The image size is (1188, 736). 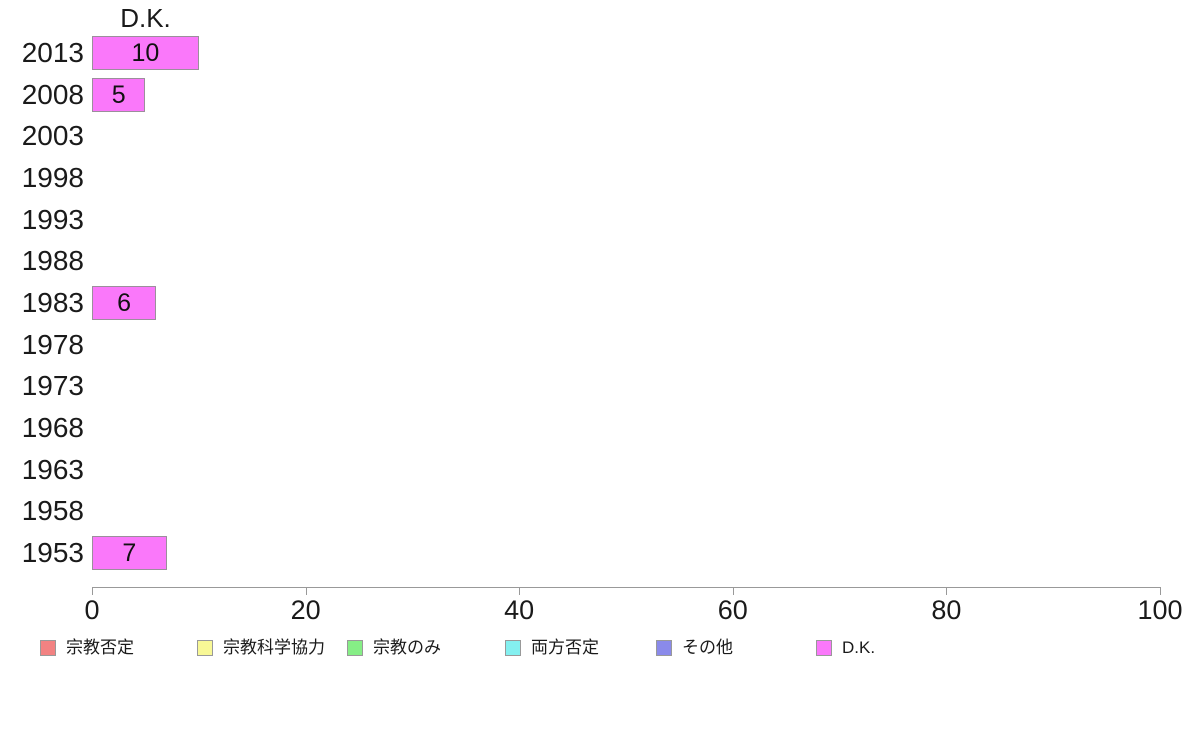 I want to click on legend-item: その他, so click(x=694, y=648).